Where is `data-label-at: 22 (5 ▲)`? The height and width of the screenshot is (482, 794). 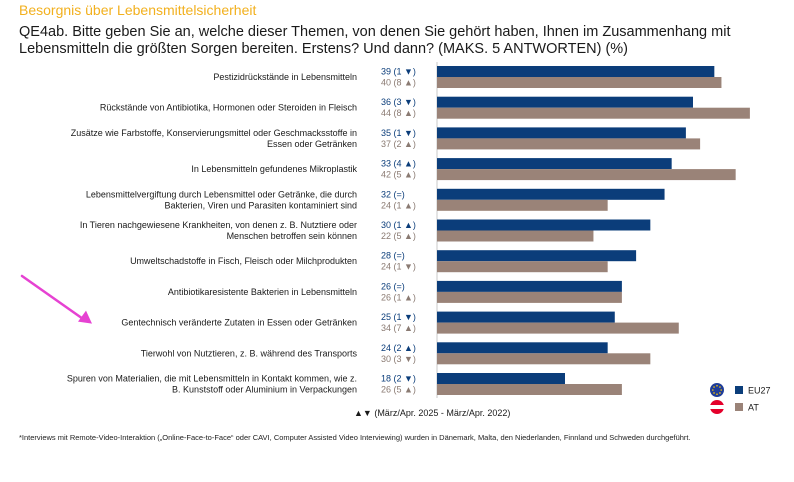
data-label-at: 22 (5 ▲) is located at coordinates (398, 236).